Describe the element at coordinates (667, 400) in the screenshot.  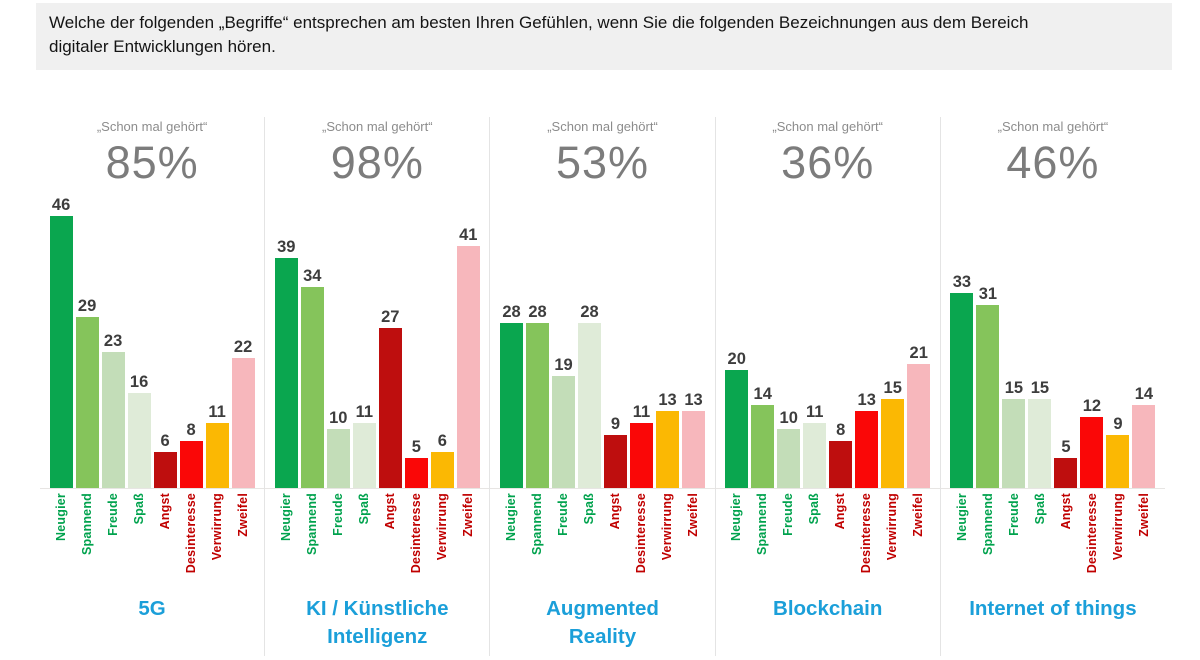
I see `bar-value-label: 13` at that location.